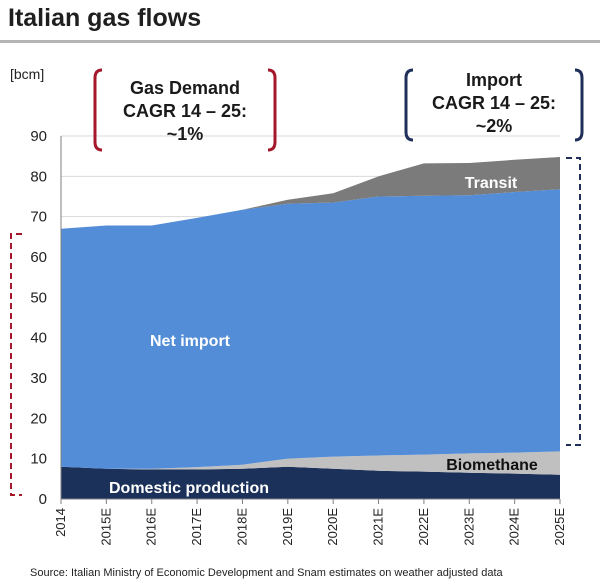 Image resolution: width=600 pixels, height=586 pixels. What do you see at coordinates (98, 110) in the screenshot?
I see `demand-bracket-left` at bounding box center [98, 110].